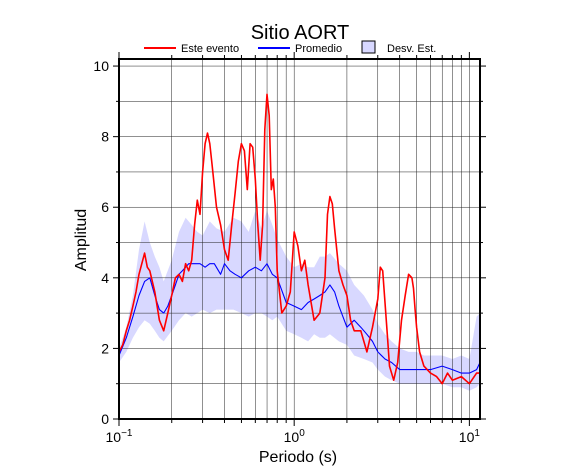  I want to click on legend-label-promedio: Promedio, so click(318, 49).